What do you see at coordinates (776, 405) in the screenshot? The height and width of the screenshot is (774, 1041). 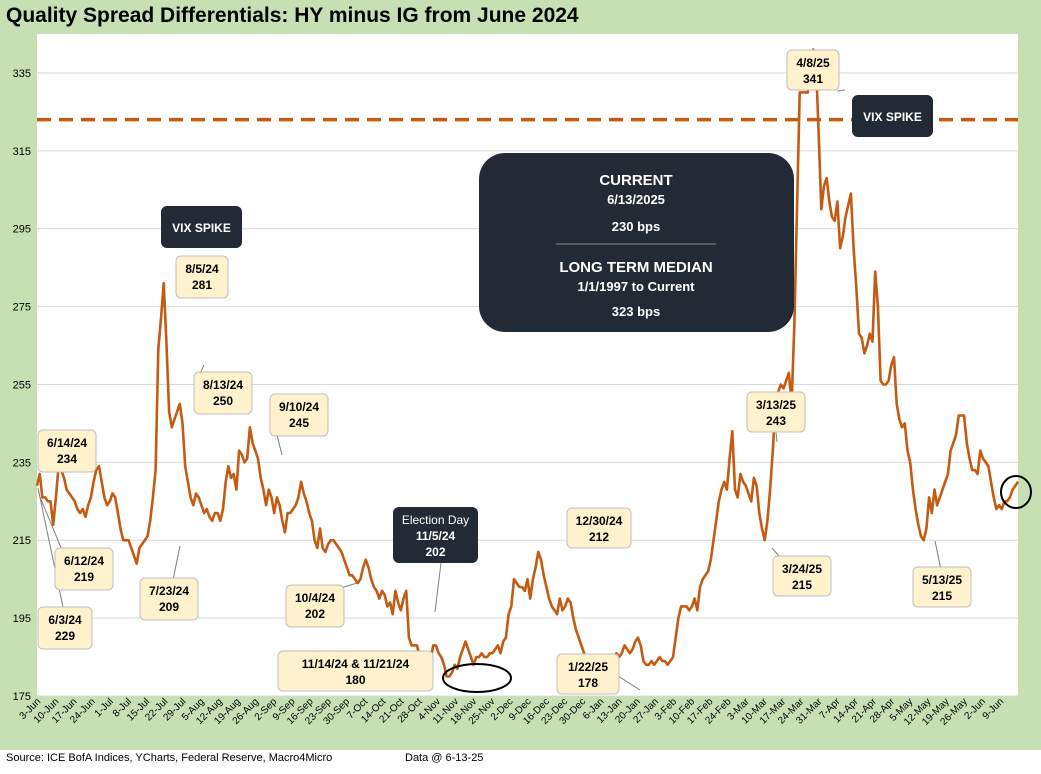 I see `annotation-label: 3/13/25` at bounding box center [776, 405].